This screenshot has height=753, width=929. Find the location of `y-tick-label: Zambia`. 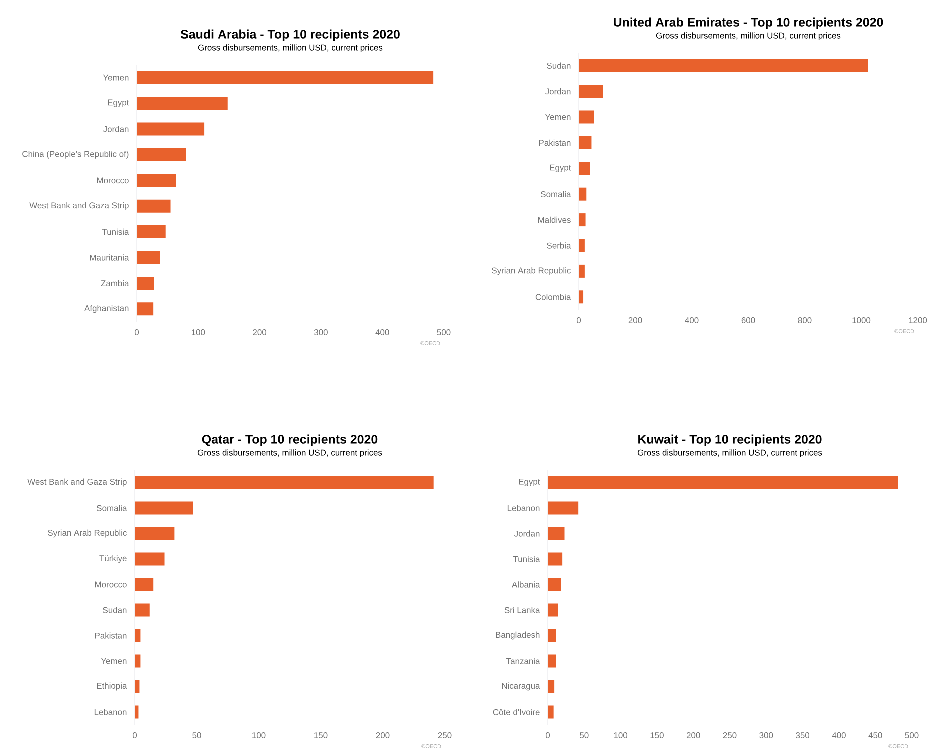

y-tick-label: Zambia is located at coordinates (115, 283).